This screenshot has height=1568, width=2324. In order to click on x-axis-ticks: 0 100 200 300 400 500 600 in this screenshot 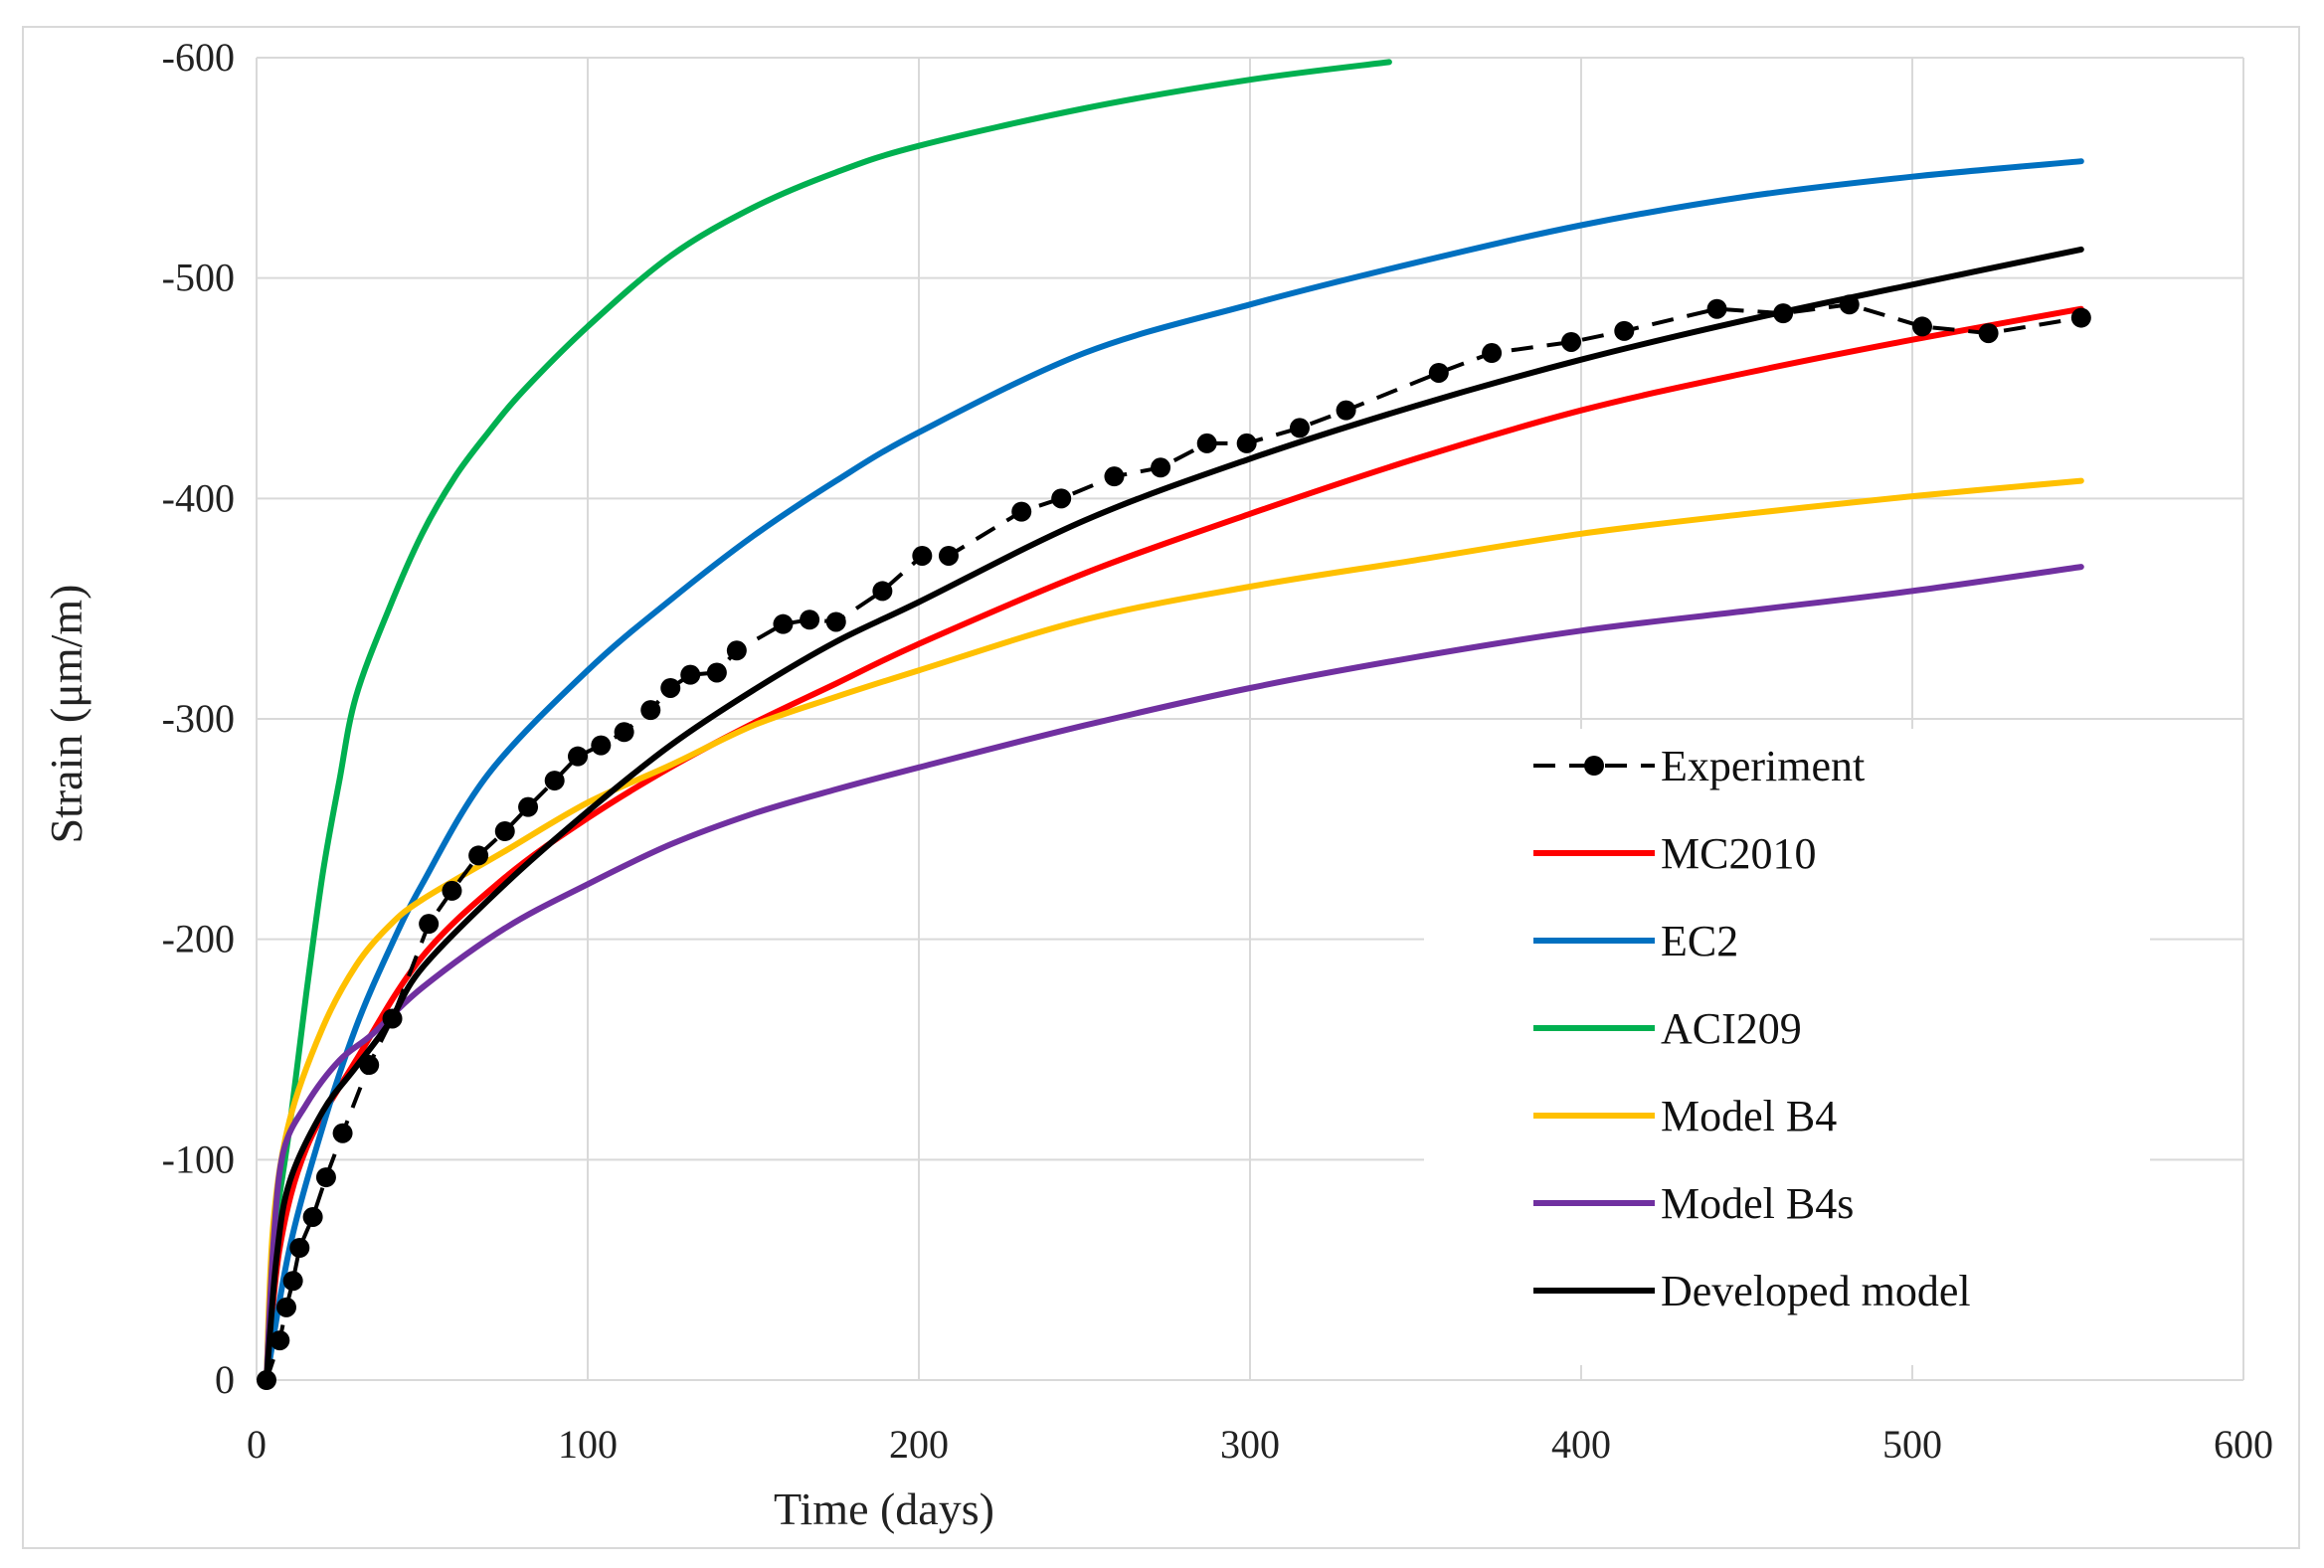, I will do `click(1260, 1444)`.